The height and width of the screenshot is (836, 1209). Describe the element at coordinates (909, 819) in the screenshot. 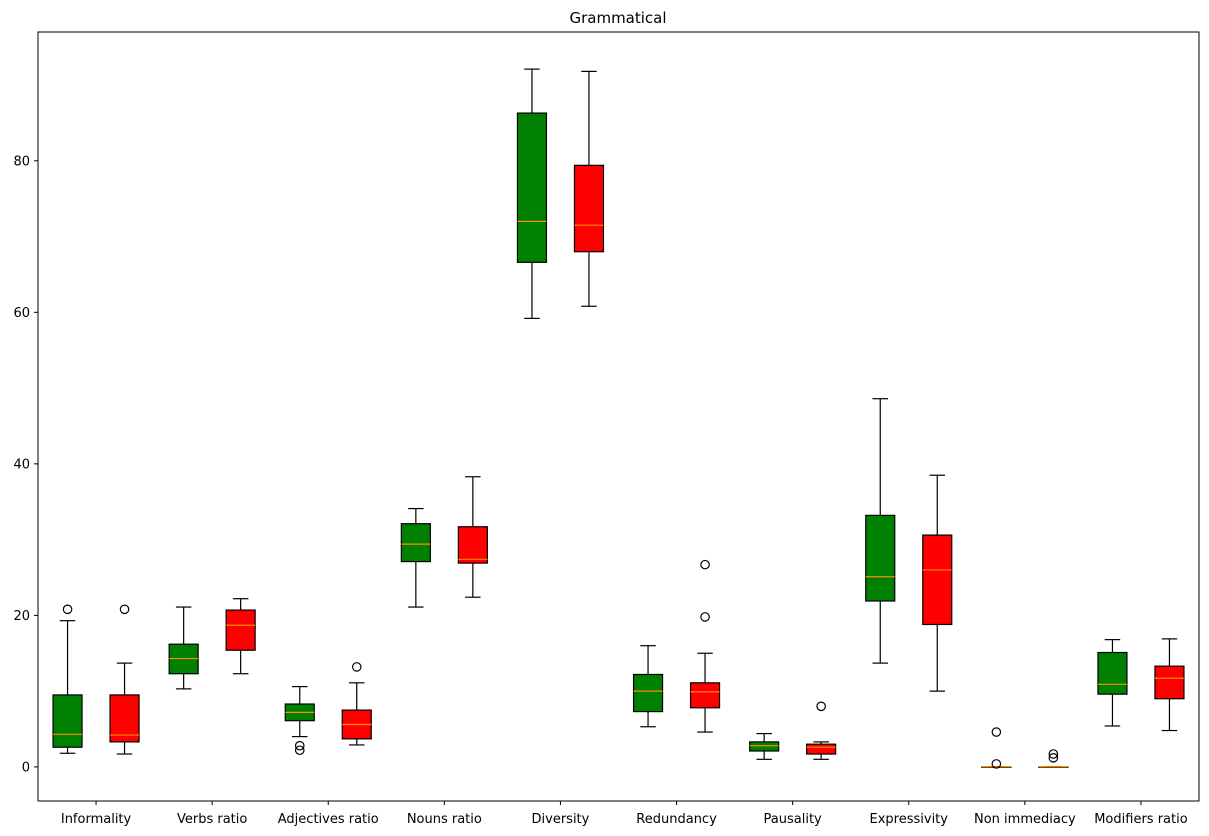

I see `x-tick-label: Expressivity` at that location.